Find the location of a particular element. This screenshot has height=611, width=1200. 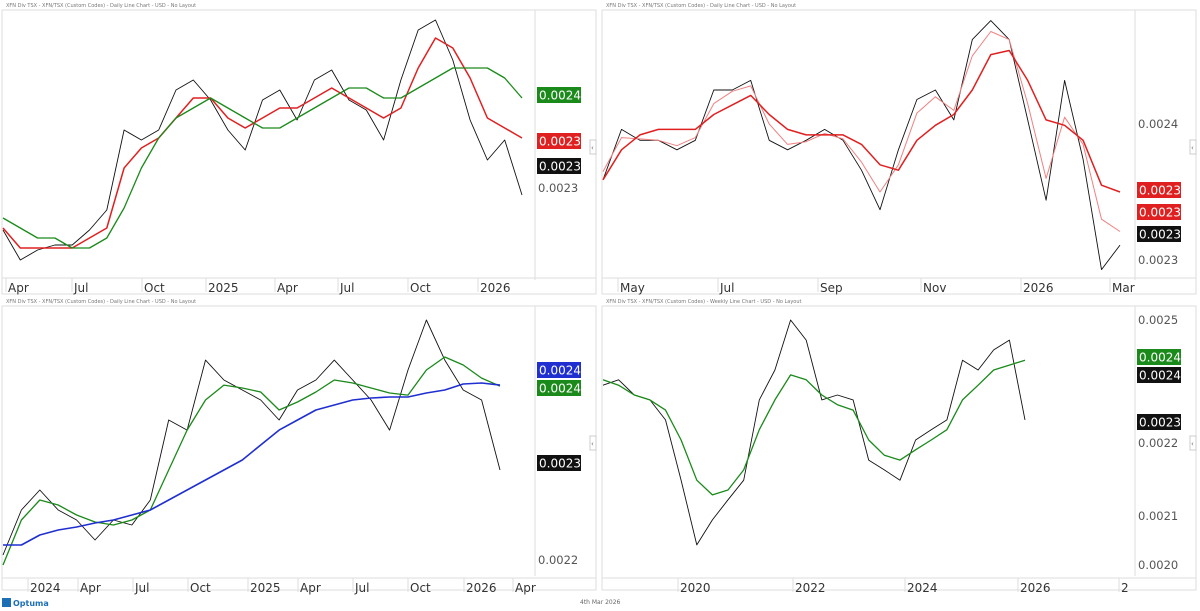

x-tick-label: 2022 is located at coordinates (810, 588).